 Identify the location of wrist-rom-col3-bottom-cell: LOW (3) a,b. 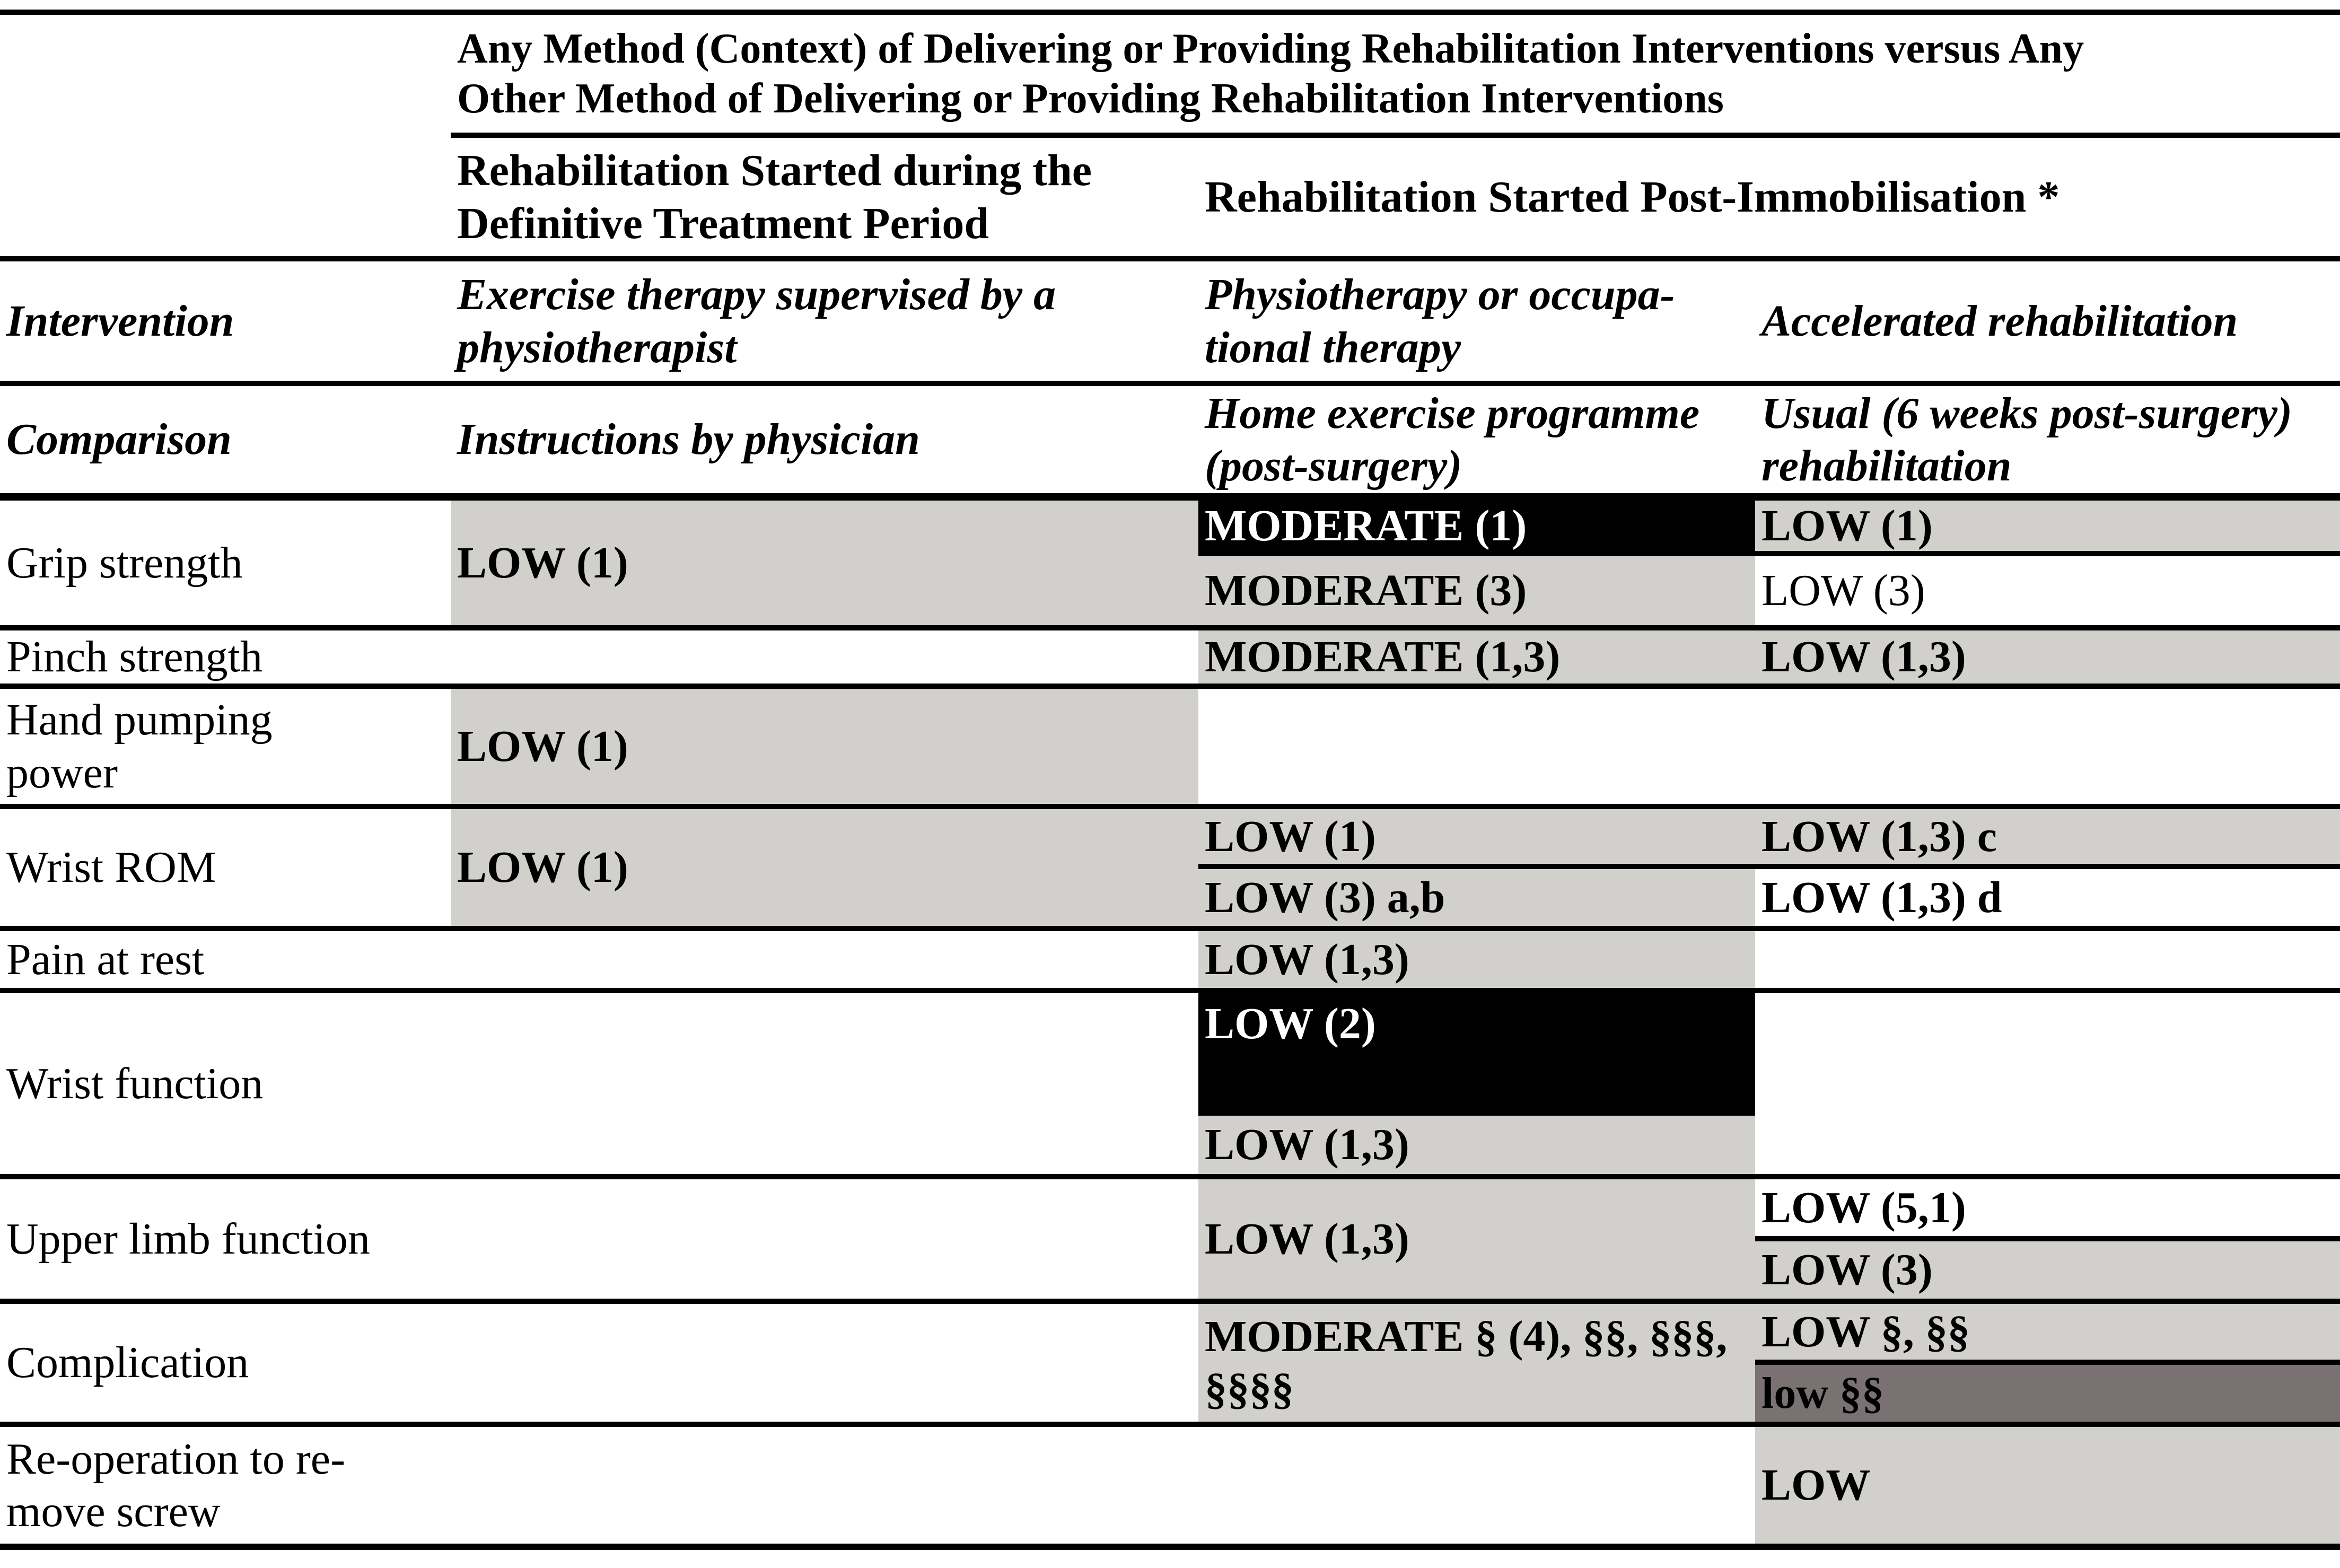
(1476, 897).